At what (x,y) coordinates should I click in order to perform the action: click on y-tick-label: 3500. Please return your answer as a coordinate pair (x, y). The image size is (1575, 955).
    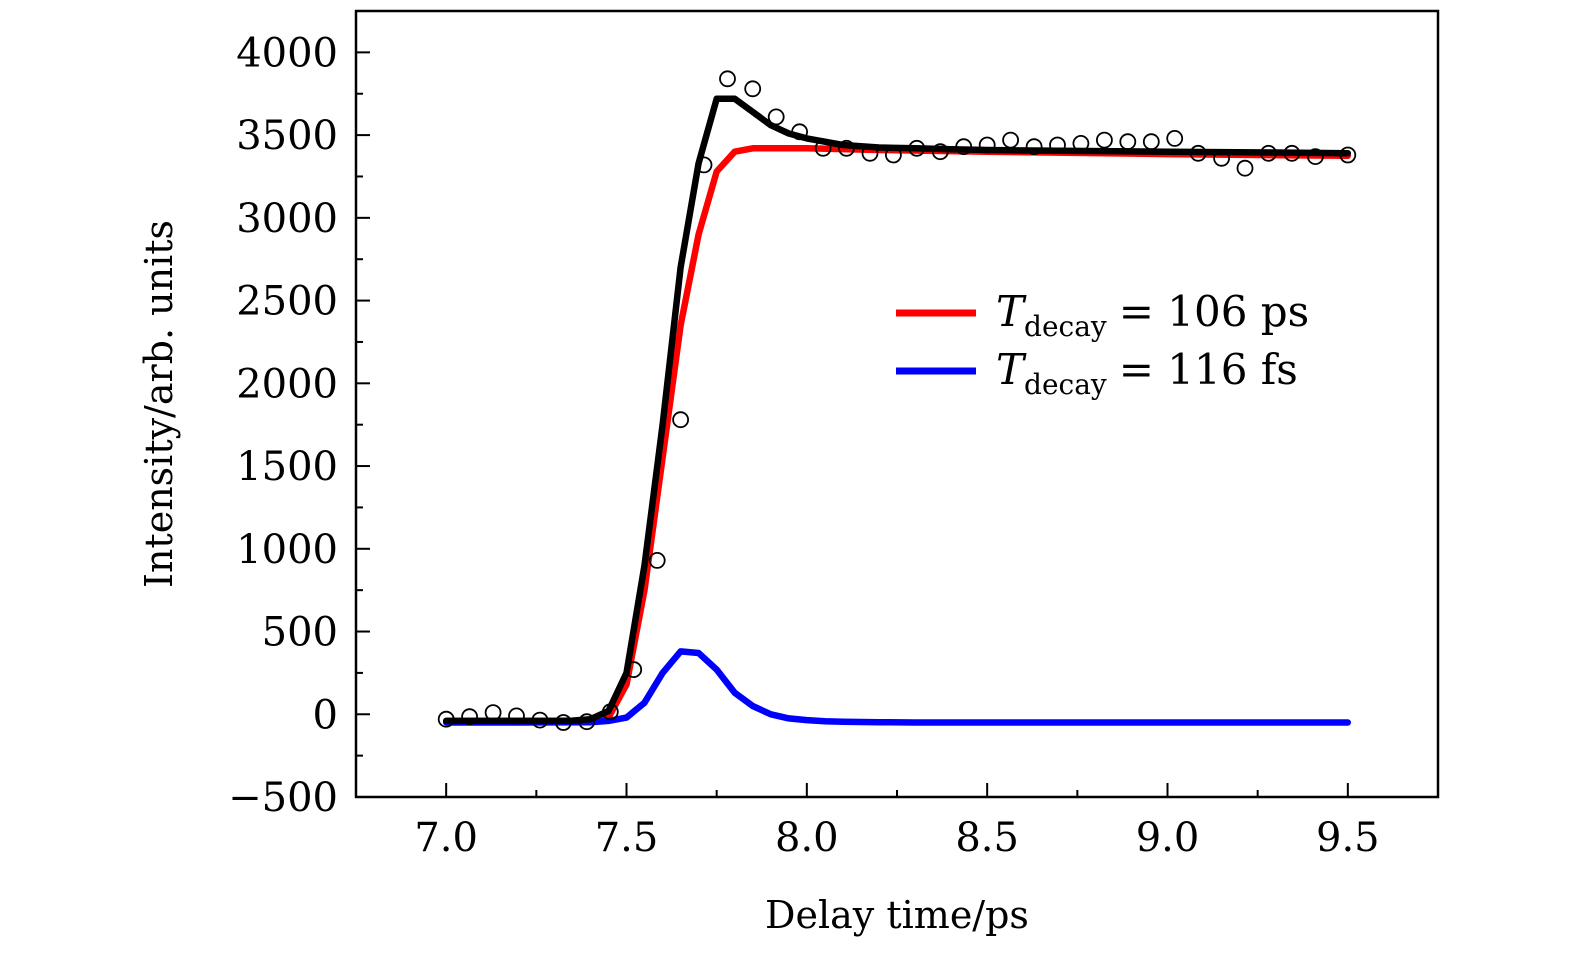
    Looking at the image, I should click on (287, 136).